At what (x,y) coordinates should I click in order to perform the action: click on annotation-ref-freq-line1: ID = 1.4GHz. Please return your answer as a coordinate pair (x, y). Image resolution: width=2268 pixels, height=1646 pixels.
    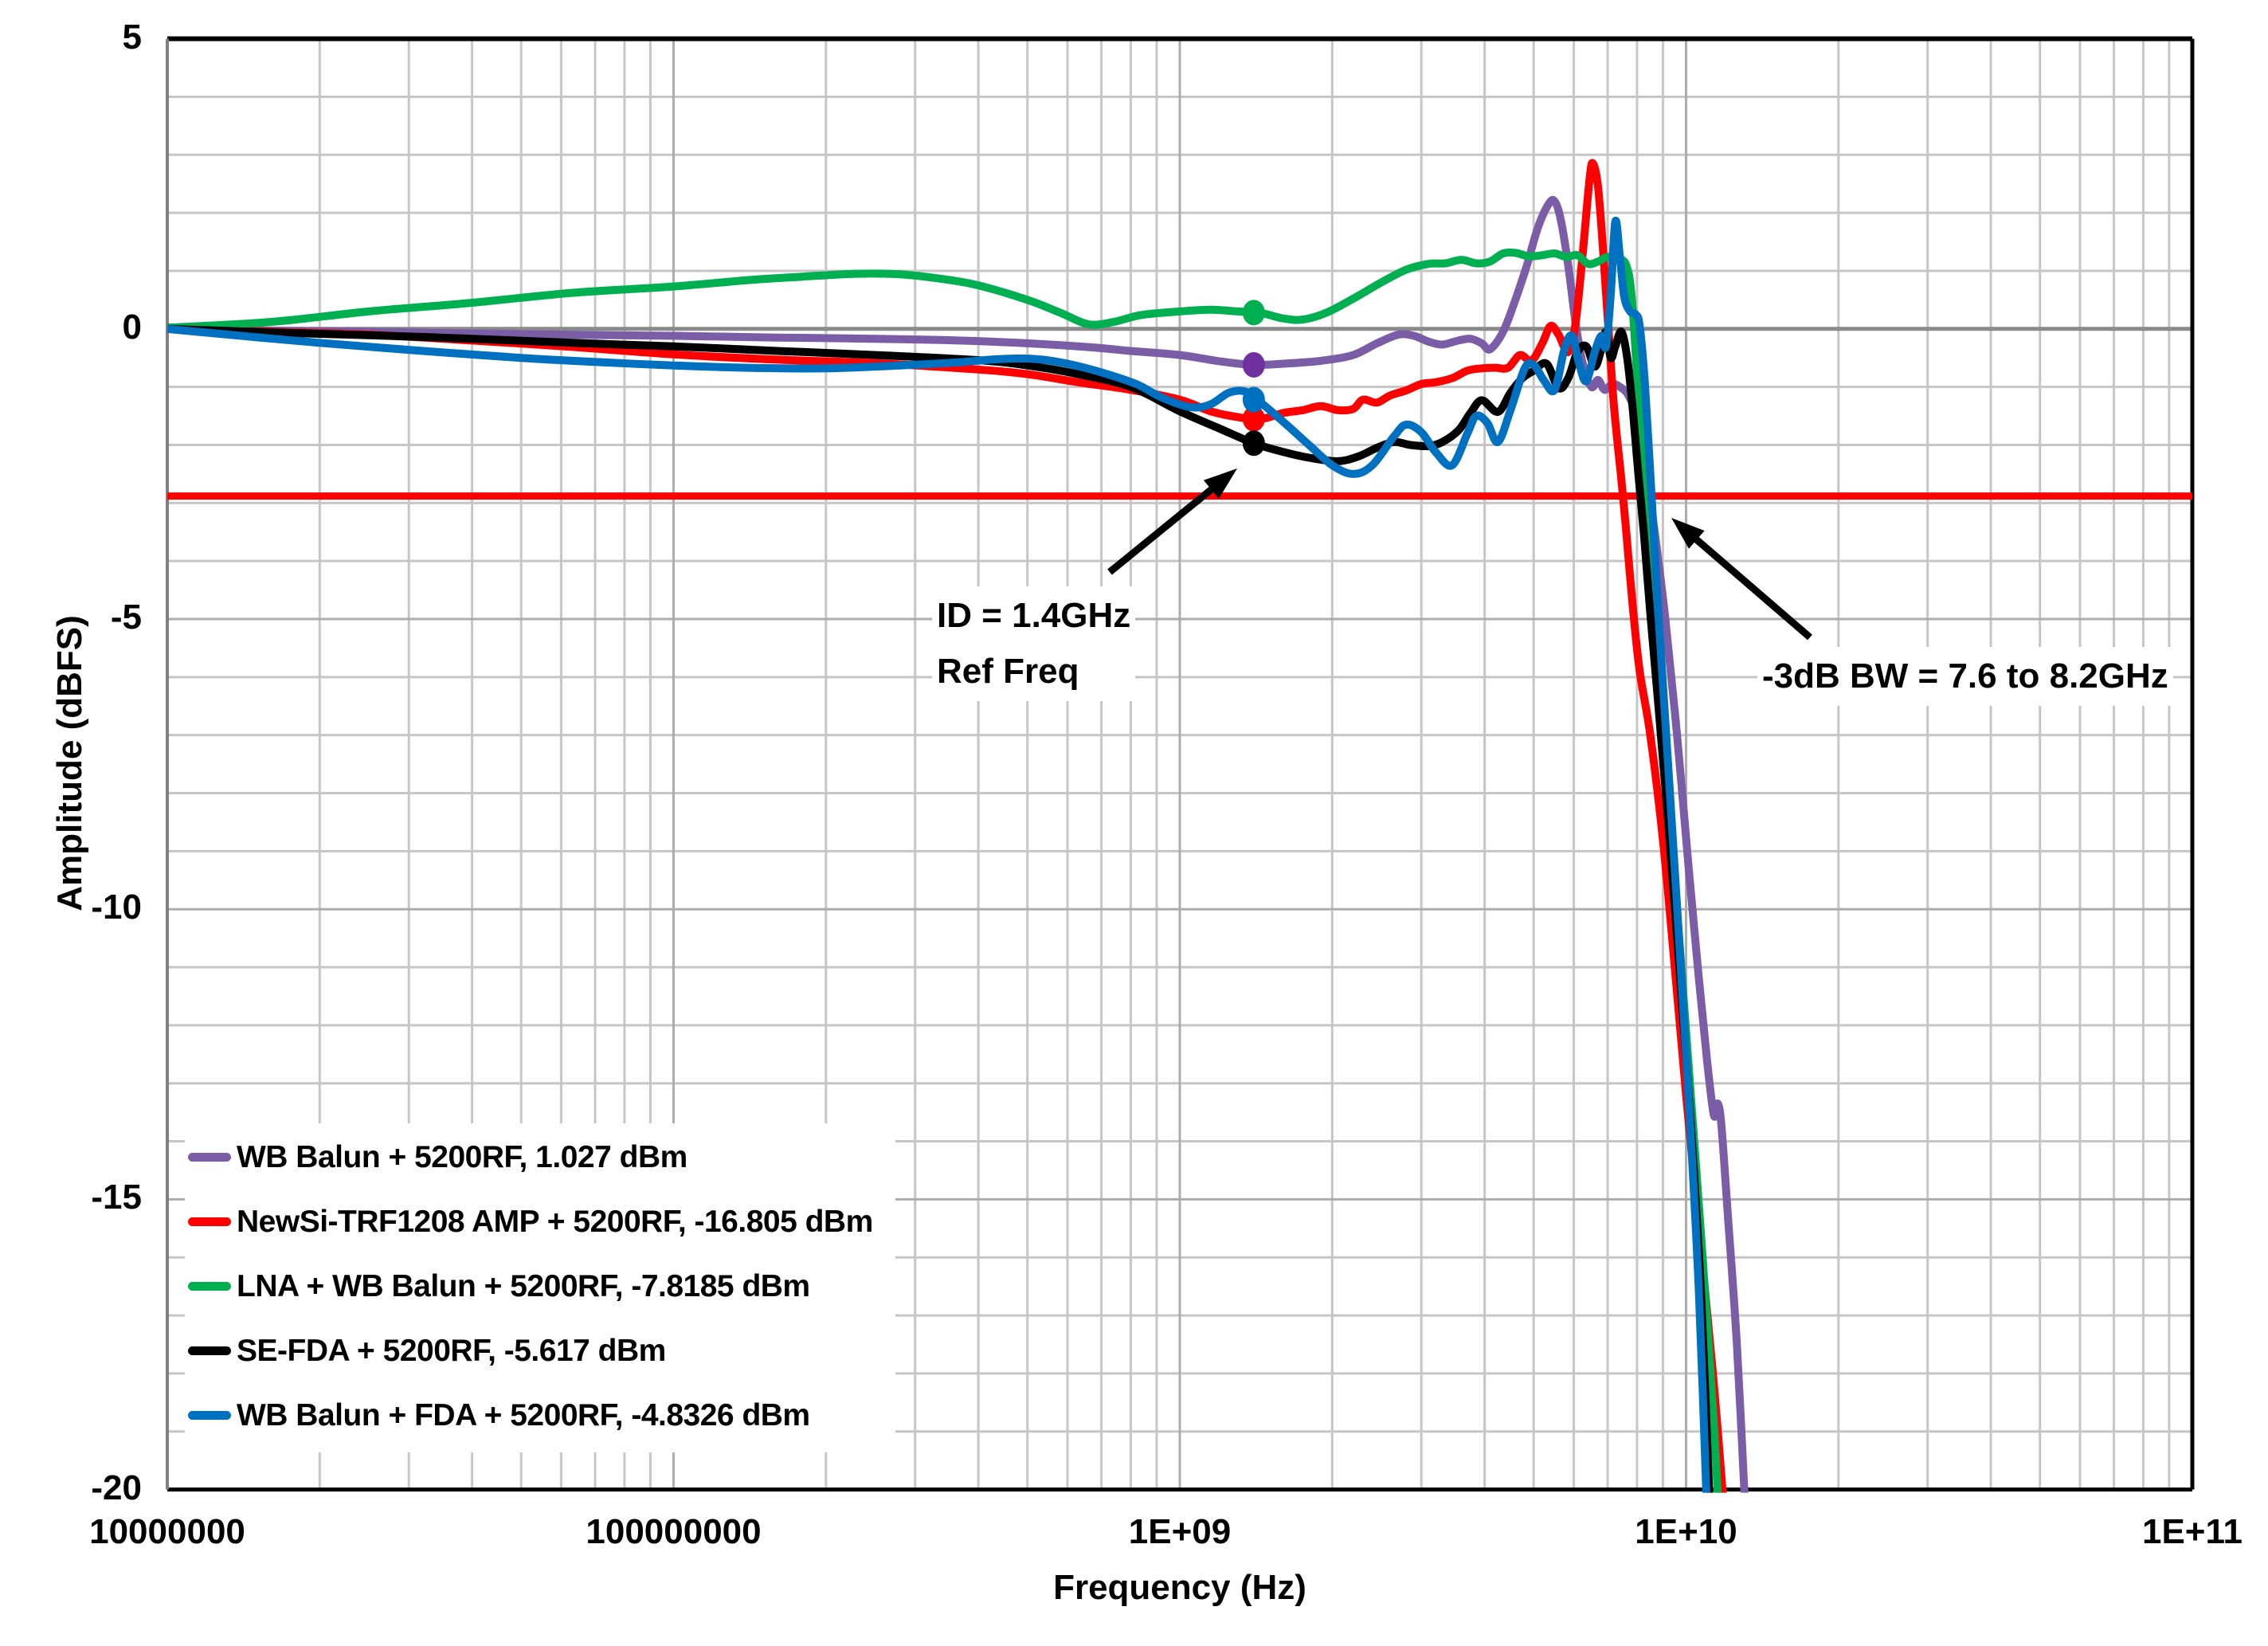
    Looking at the image, I should click on (1034, 615).